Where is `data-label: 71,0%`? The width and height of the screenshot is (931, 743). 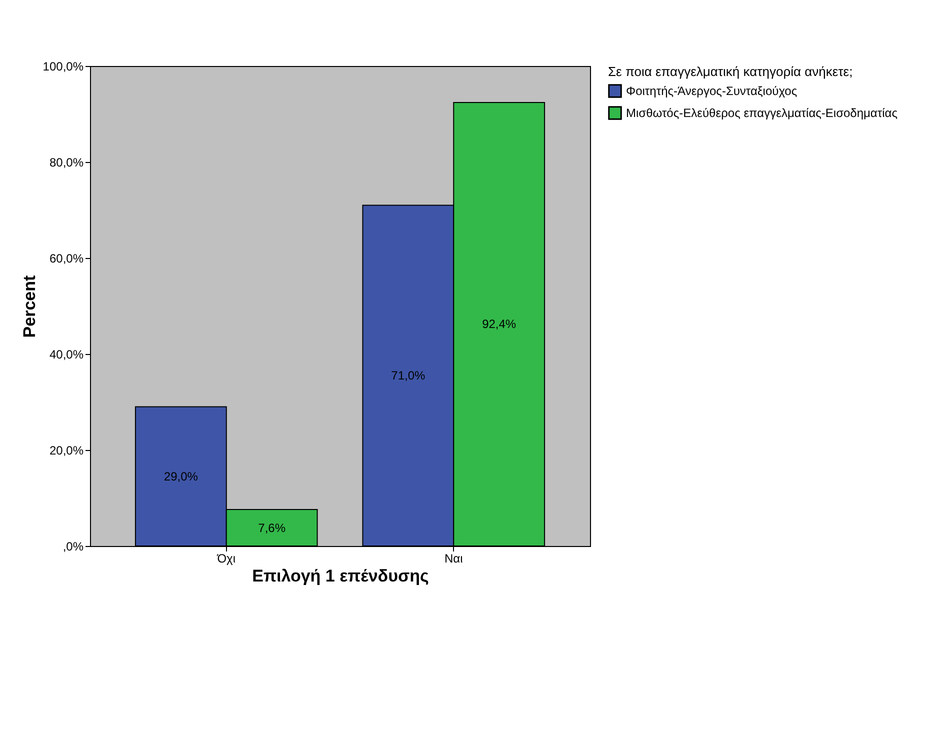
data-label: 71,0% is located at coordinates (408, 375).